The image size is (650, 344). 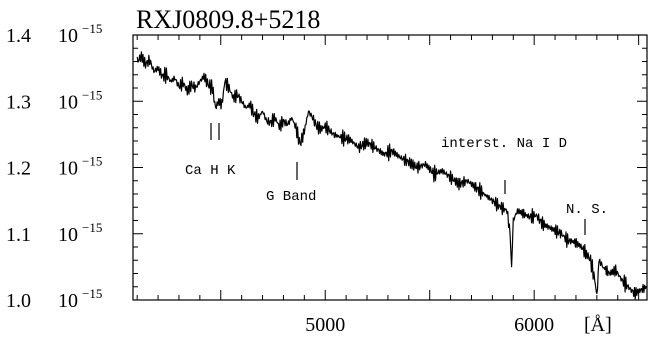 I want to click on y-tick-mantissa: 1.2, so click(x=18, y=169).